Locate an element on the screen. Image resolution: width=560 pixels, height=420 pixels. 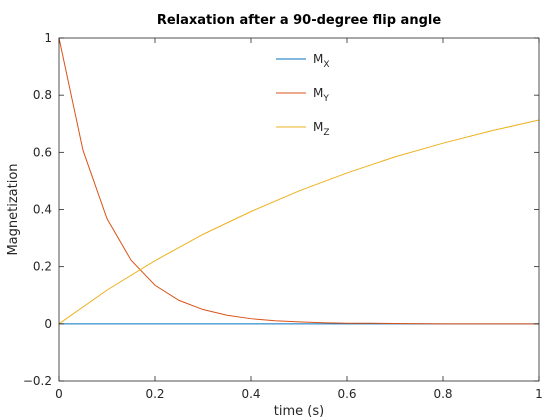
x-tick-label: 0.8 is located at coordinates (442, 394).